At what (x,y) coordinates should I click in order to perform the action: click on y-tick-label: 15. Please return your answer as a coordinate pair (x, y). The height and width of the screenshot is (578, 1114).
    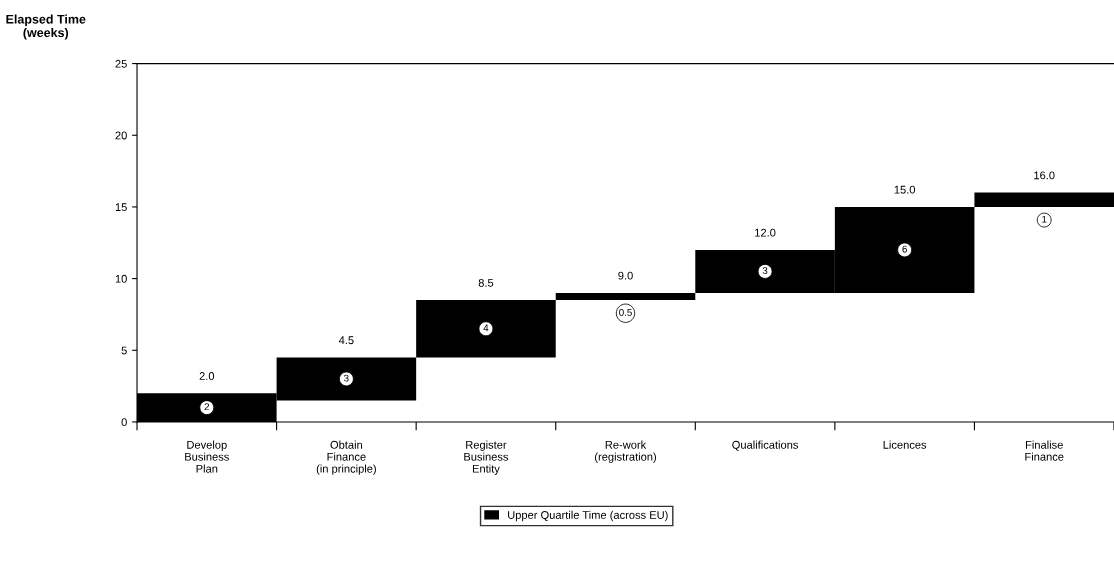
    Looking at the image, I should click on (121, 207).